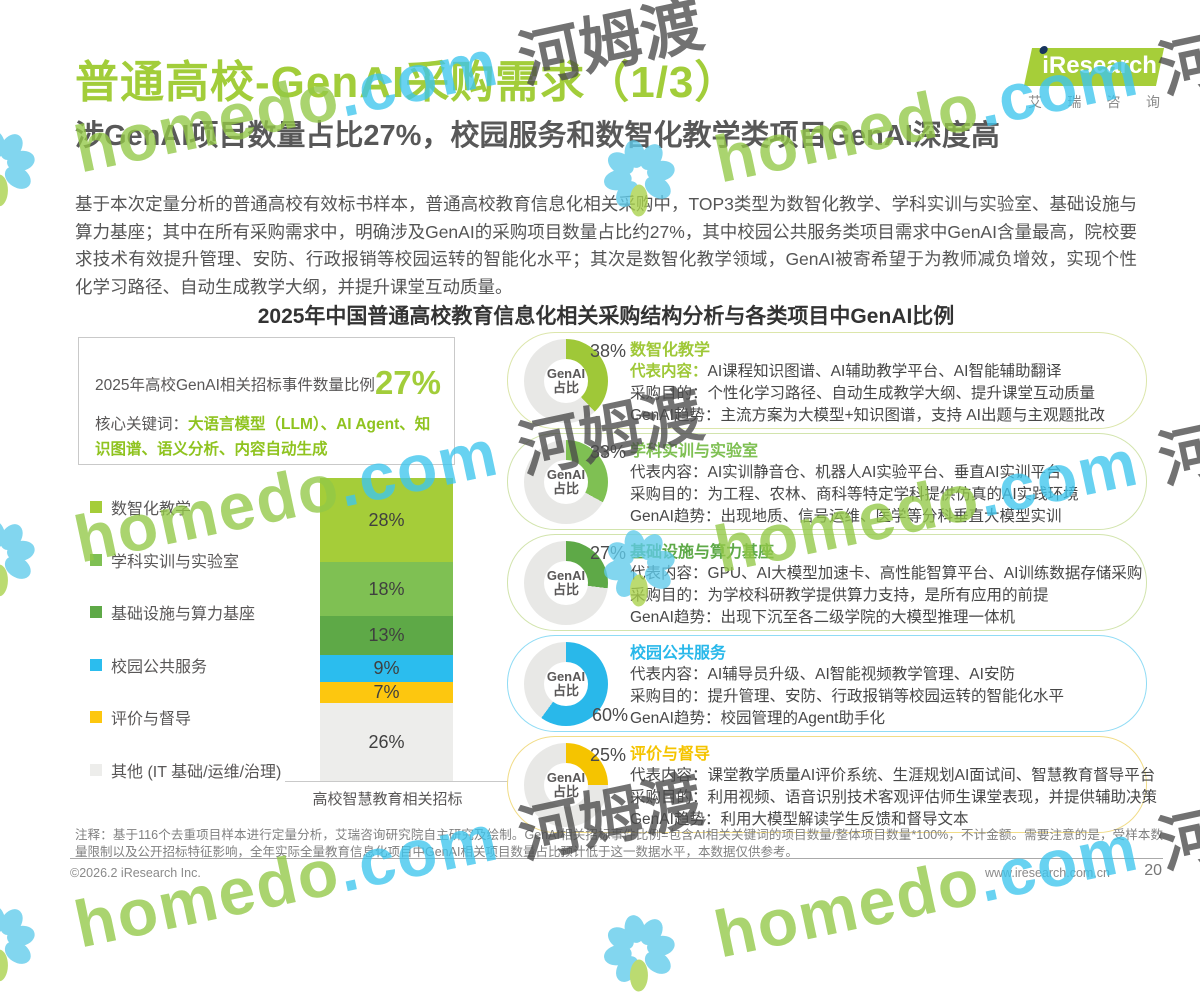  Describe the element at coordinates (151, 719) in the screenshot. I see `legend-label: 评价与督导` at that location.